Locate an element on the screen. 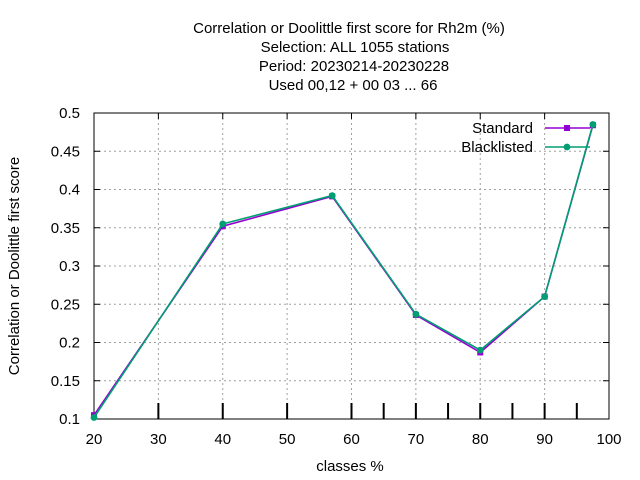  y-tick-label: 0.2 is located at coordinates (69, 343).